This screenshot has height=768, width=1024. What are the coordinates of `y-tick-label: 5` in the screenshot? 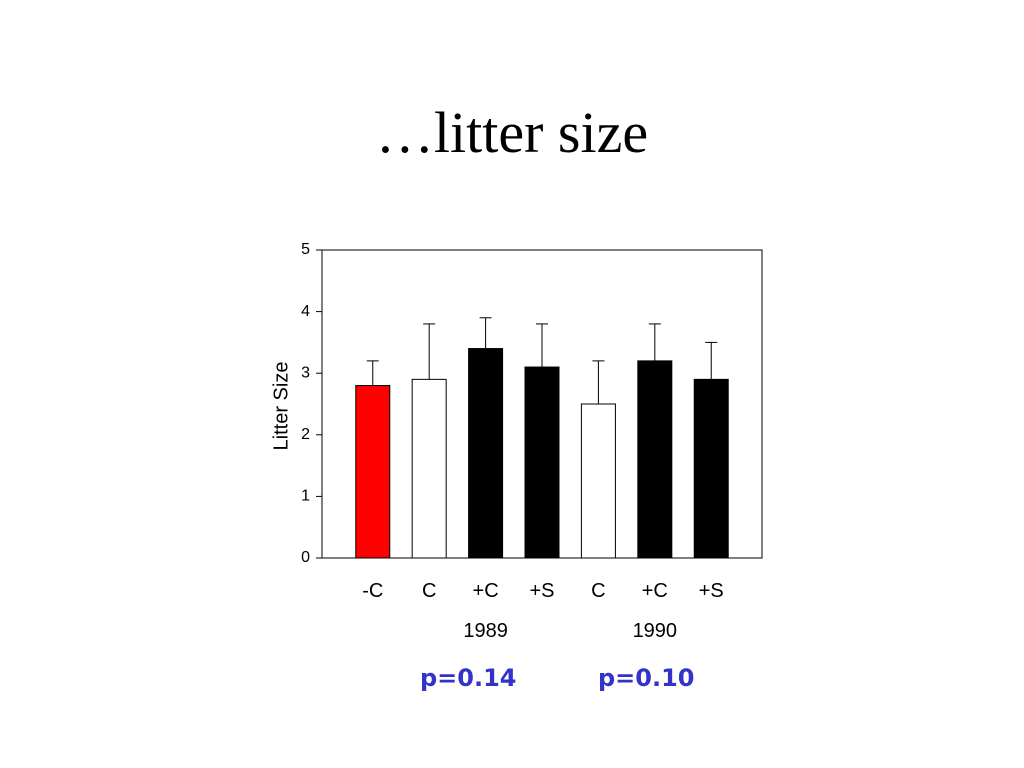 It's located at (305, 249).